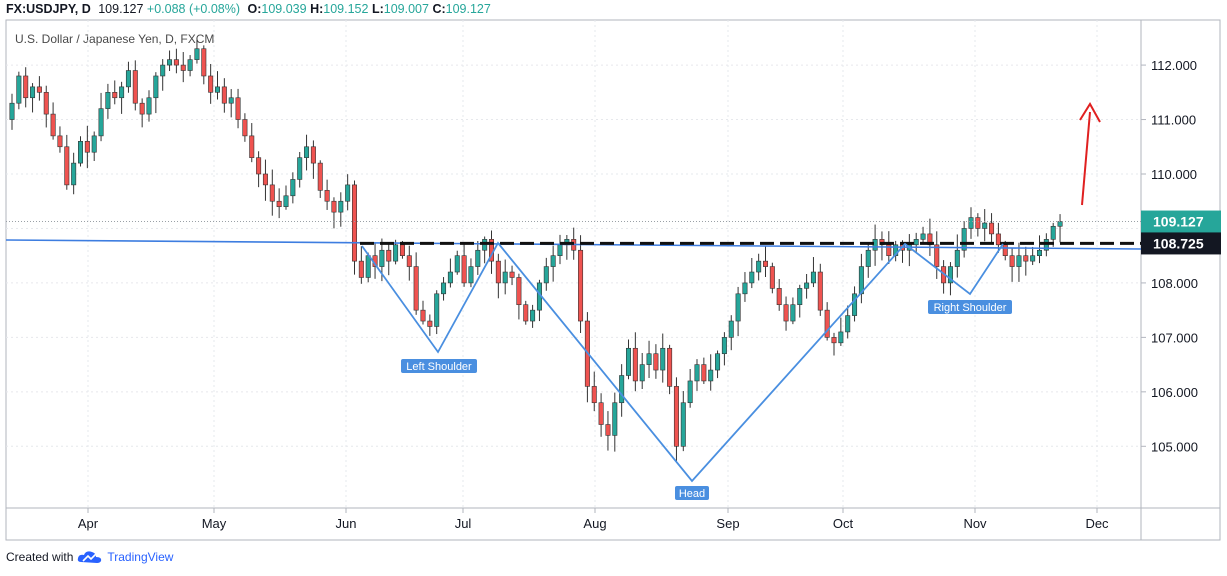 The width and height of the screenshot is (1227, 576). I want to click on footer: Created with TradingView, so click(89, 557).